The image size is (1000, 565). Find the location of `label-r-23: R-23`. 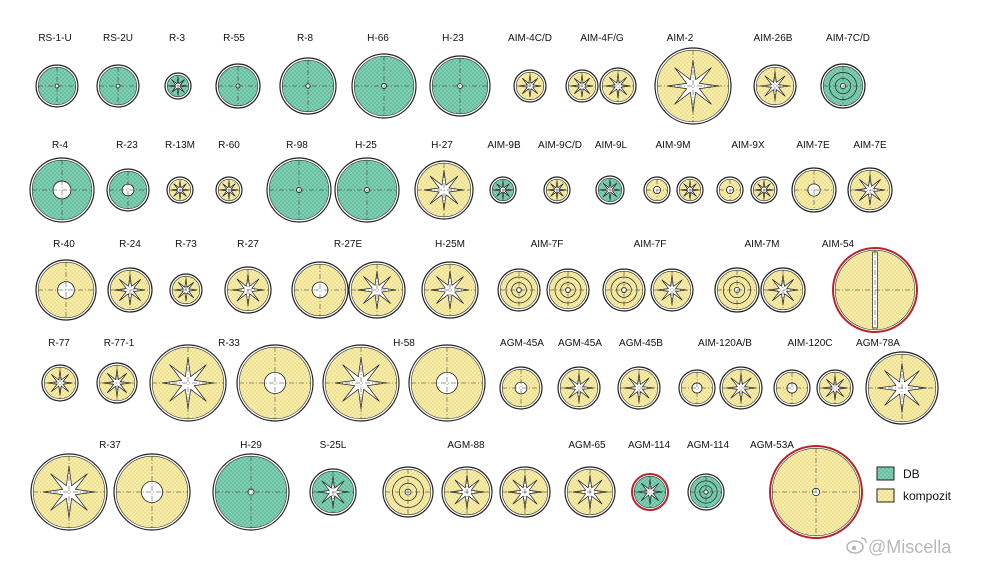

label-r-23: R-23 is located at coordinates (127, 145).